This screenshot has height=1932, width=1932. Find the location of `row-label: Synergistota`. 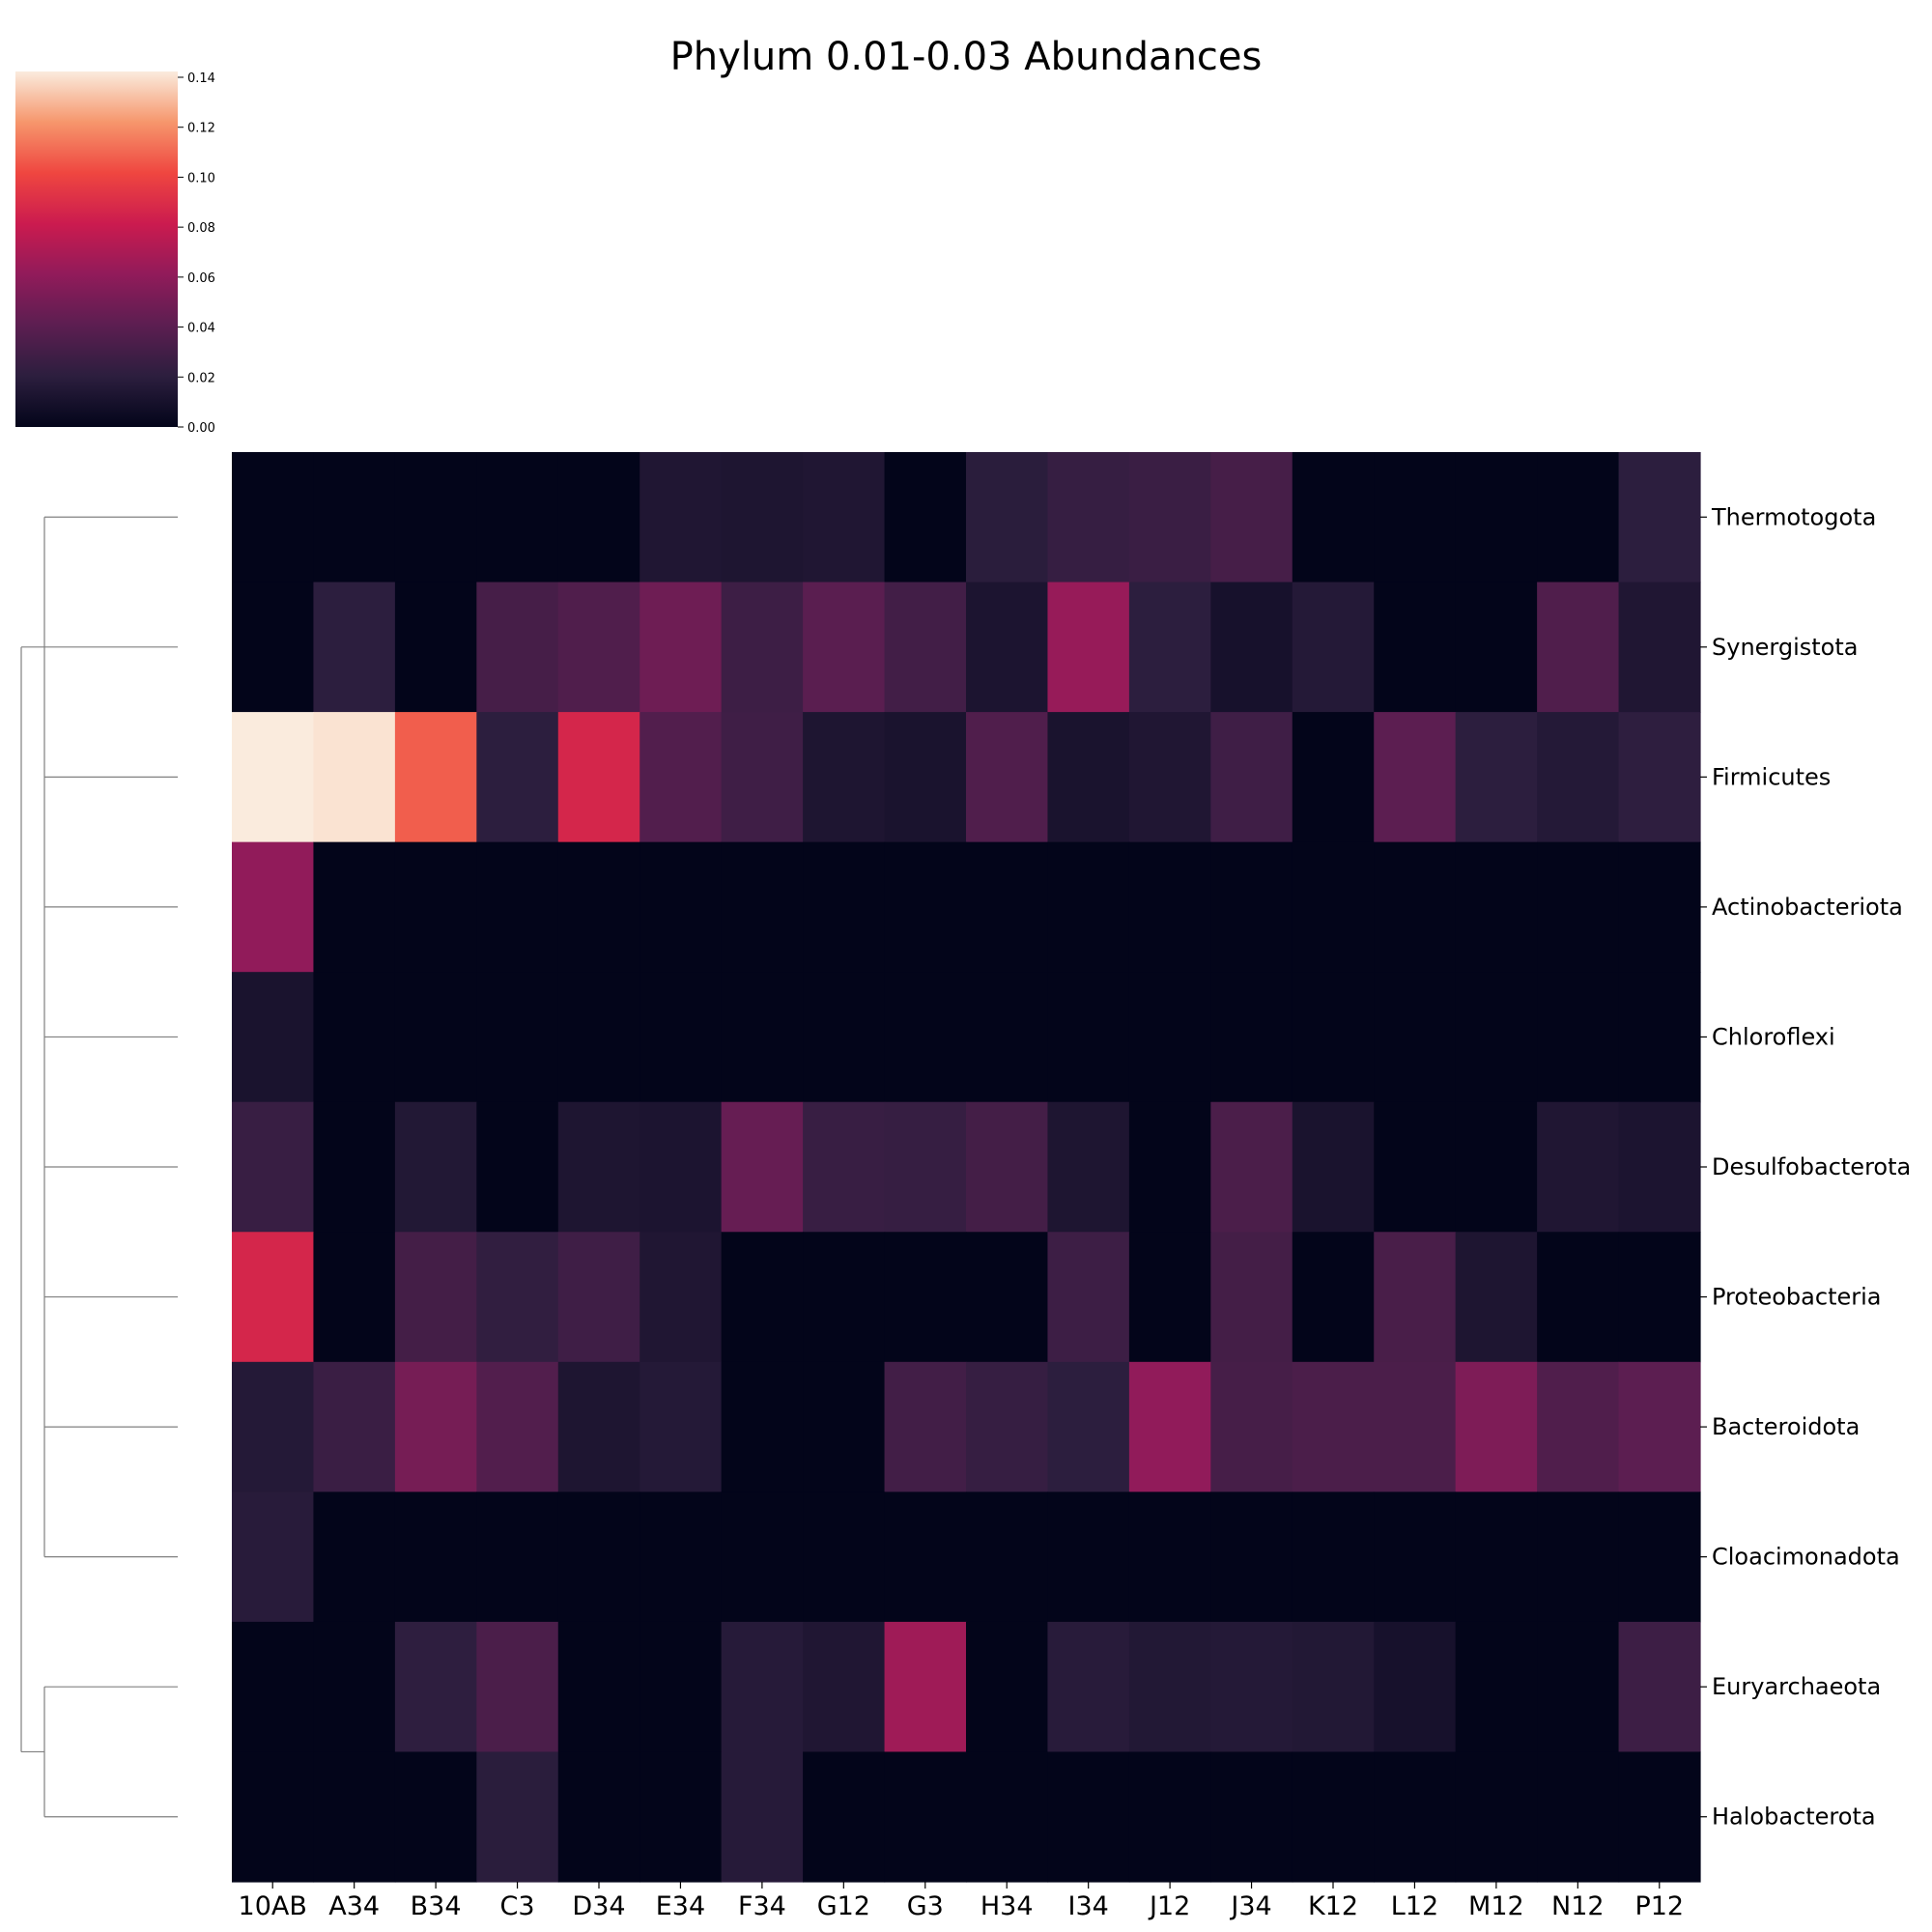

row-label: Synergistota is located at coordinates (1785, 647).